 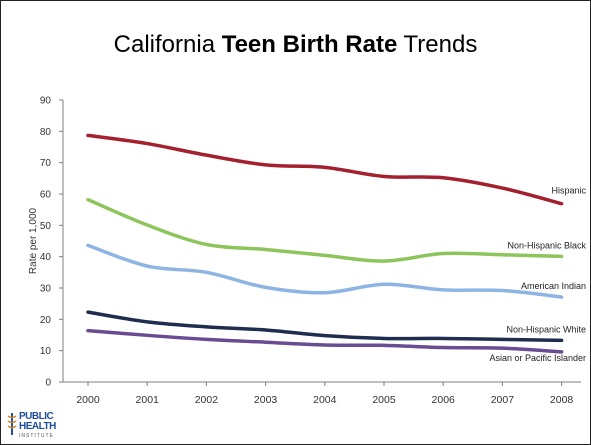 I want to click on y-tick-label: 40, so click(x=46, y=257).